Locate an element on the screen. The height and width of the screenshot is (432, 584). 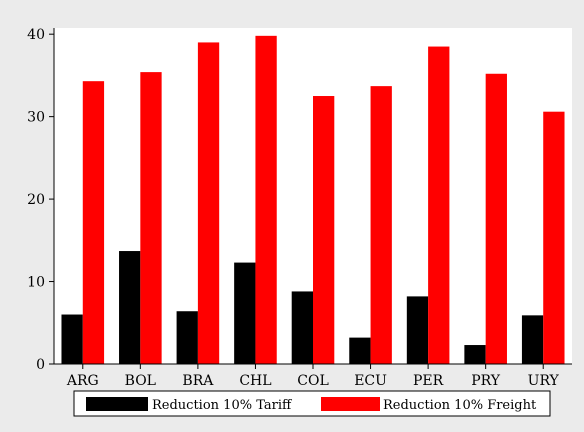
bar-freight-ury is located at coordinates (554, 237).